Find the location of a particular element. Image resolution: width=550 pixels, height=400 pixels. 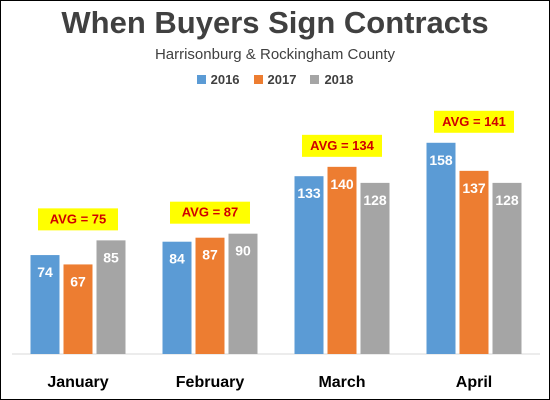

legend-item-2016: 2016 is located at coordinates (218, 79).